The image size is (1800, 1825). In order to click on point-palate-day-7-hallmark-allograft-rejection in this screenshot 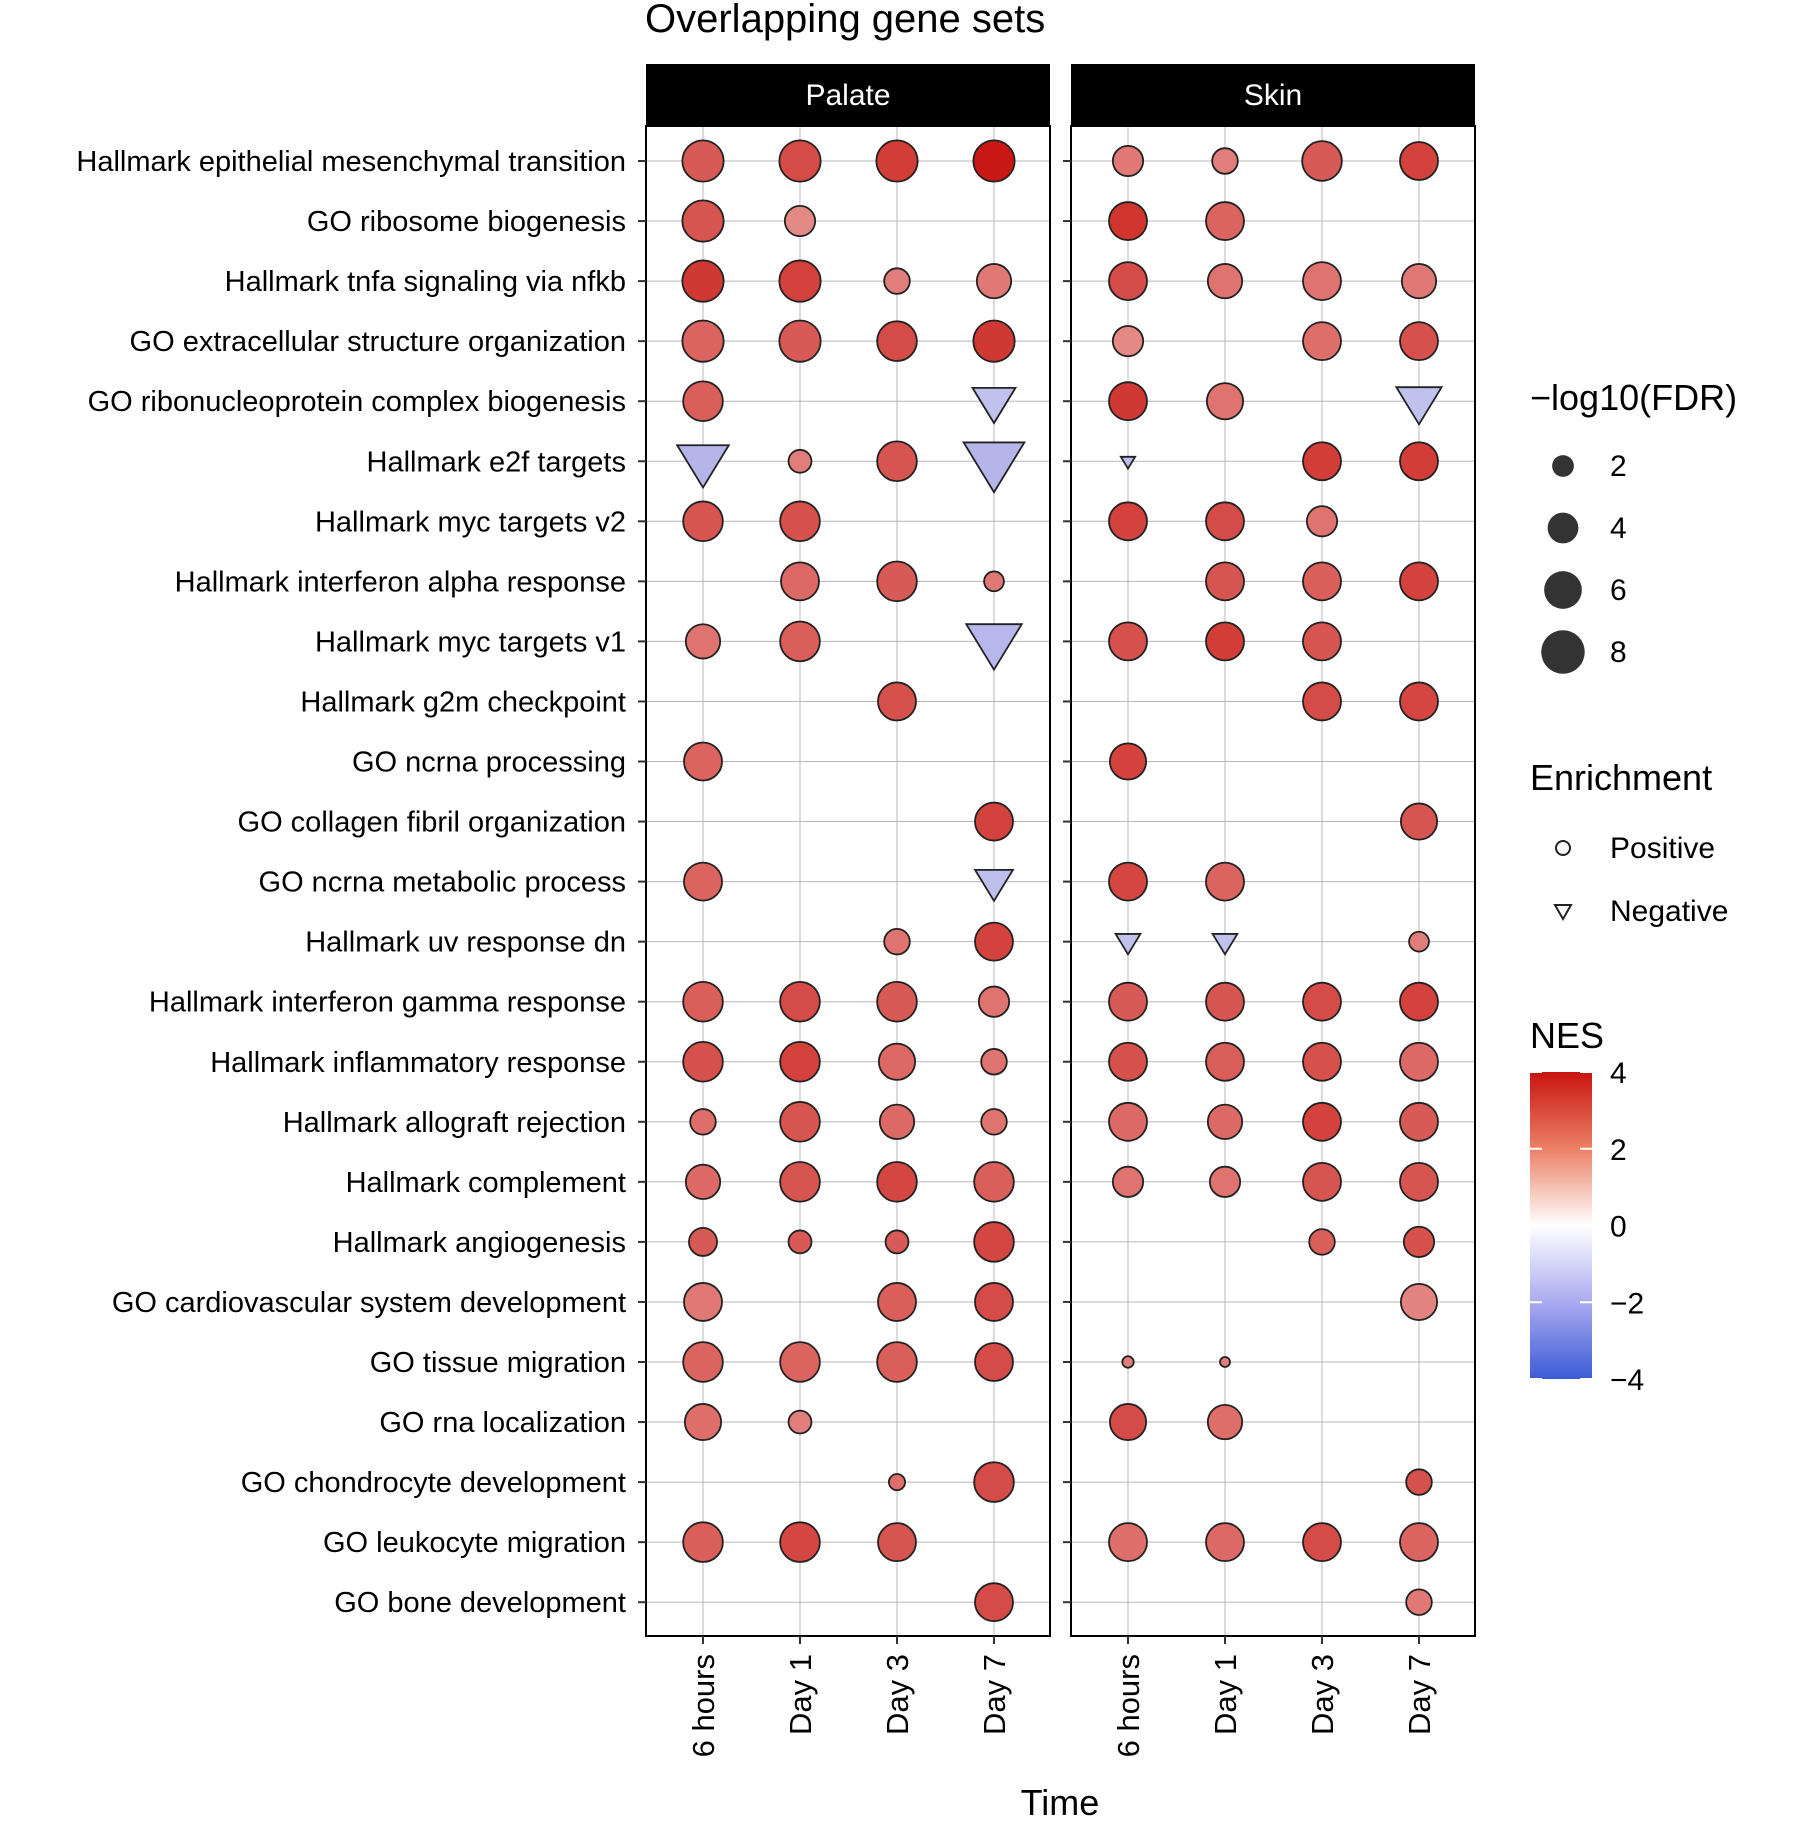, I will do `click(994, 1122)`.